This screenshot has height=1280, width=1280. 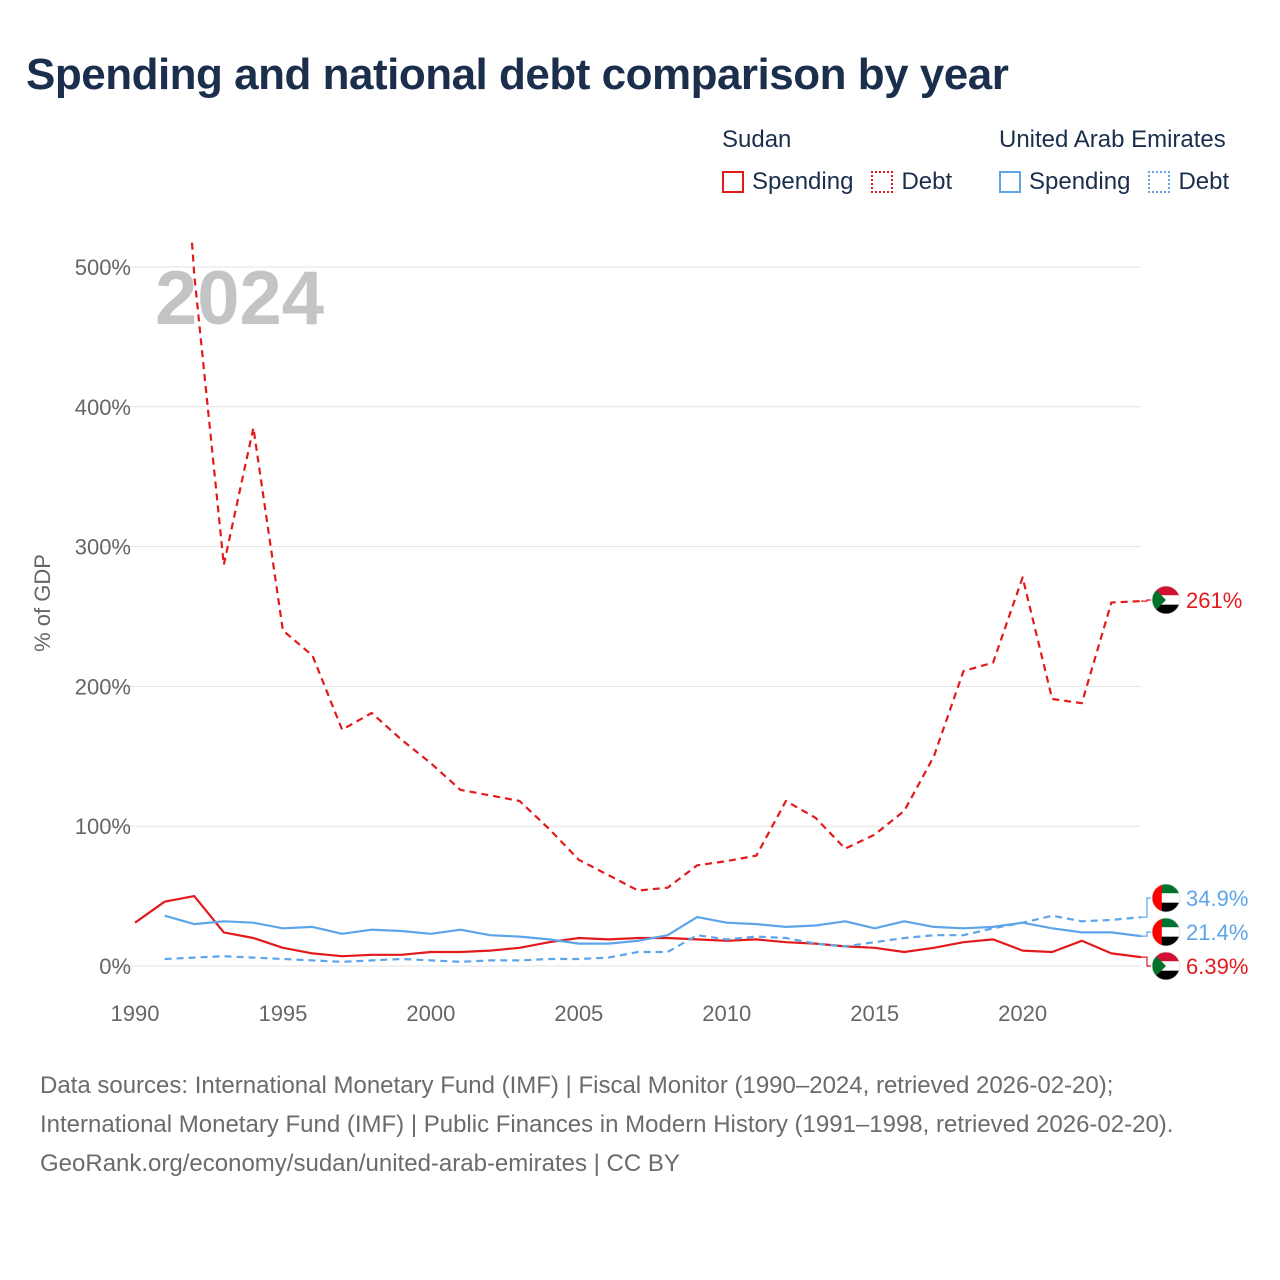 I want to click on end-label-value: 261%, so click(x=1214, y=600).